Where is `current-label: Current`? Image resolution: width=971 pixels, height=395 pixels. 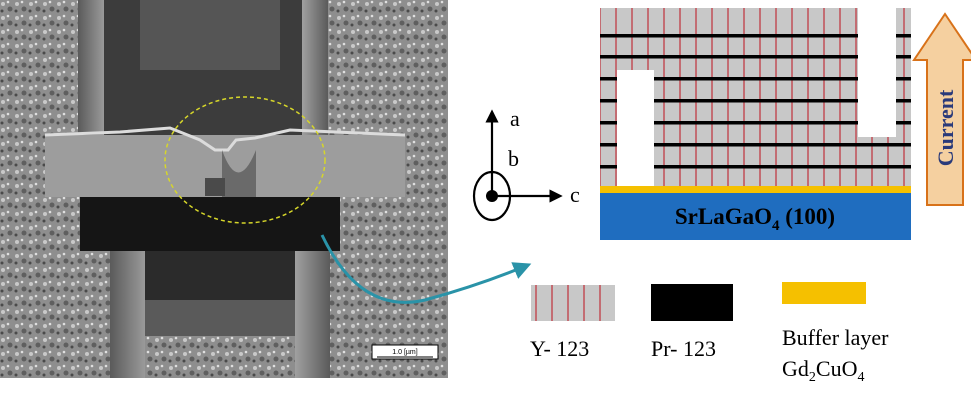
current-label: Current is located at coordinates (945, 127).